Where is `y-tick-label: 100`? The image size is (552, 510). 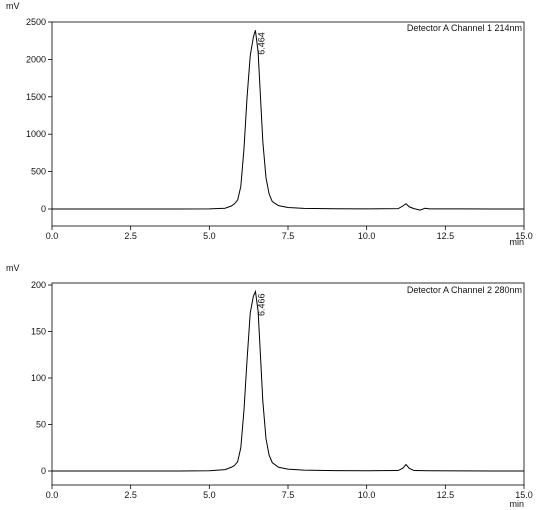 y-tick-label: 100 is located at coordinates (38, 378).